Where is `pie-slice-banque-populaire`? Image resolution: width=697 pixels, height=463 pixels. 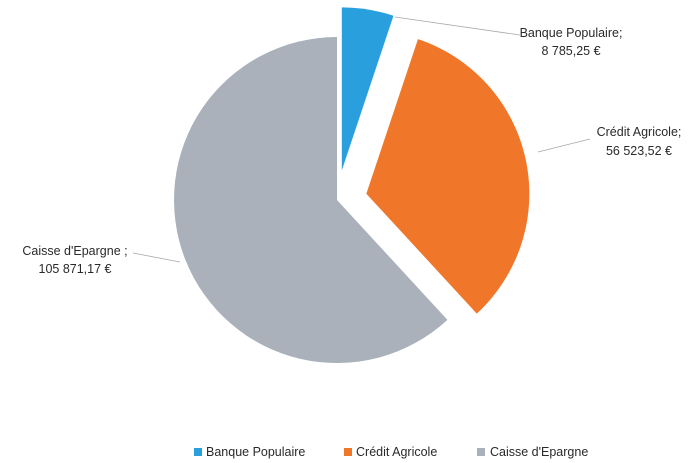 pie-slice-banque-populaire is located at coordinates (367, 89).